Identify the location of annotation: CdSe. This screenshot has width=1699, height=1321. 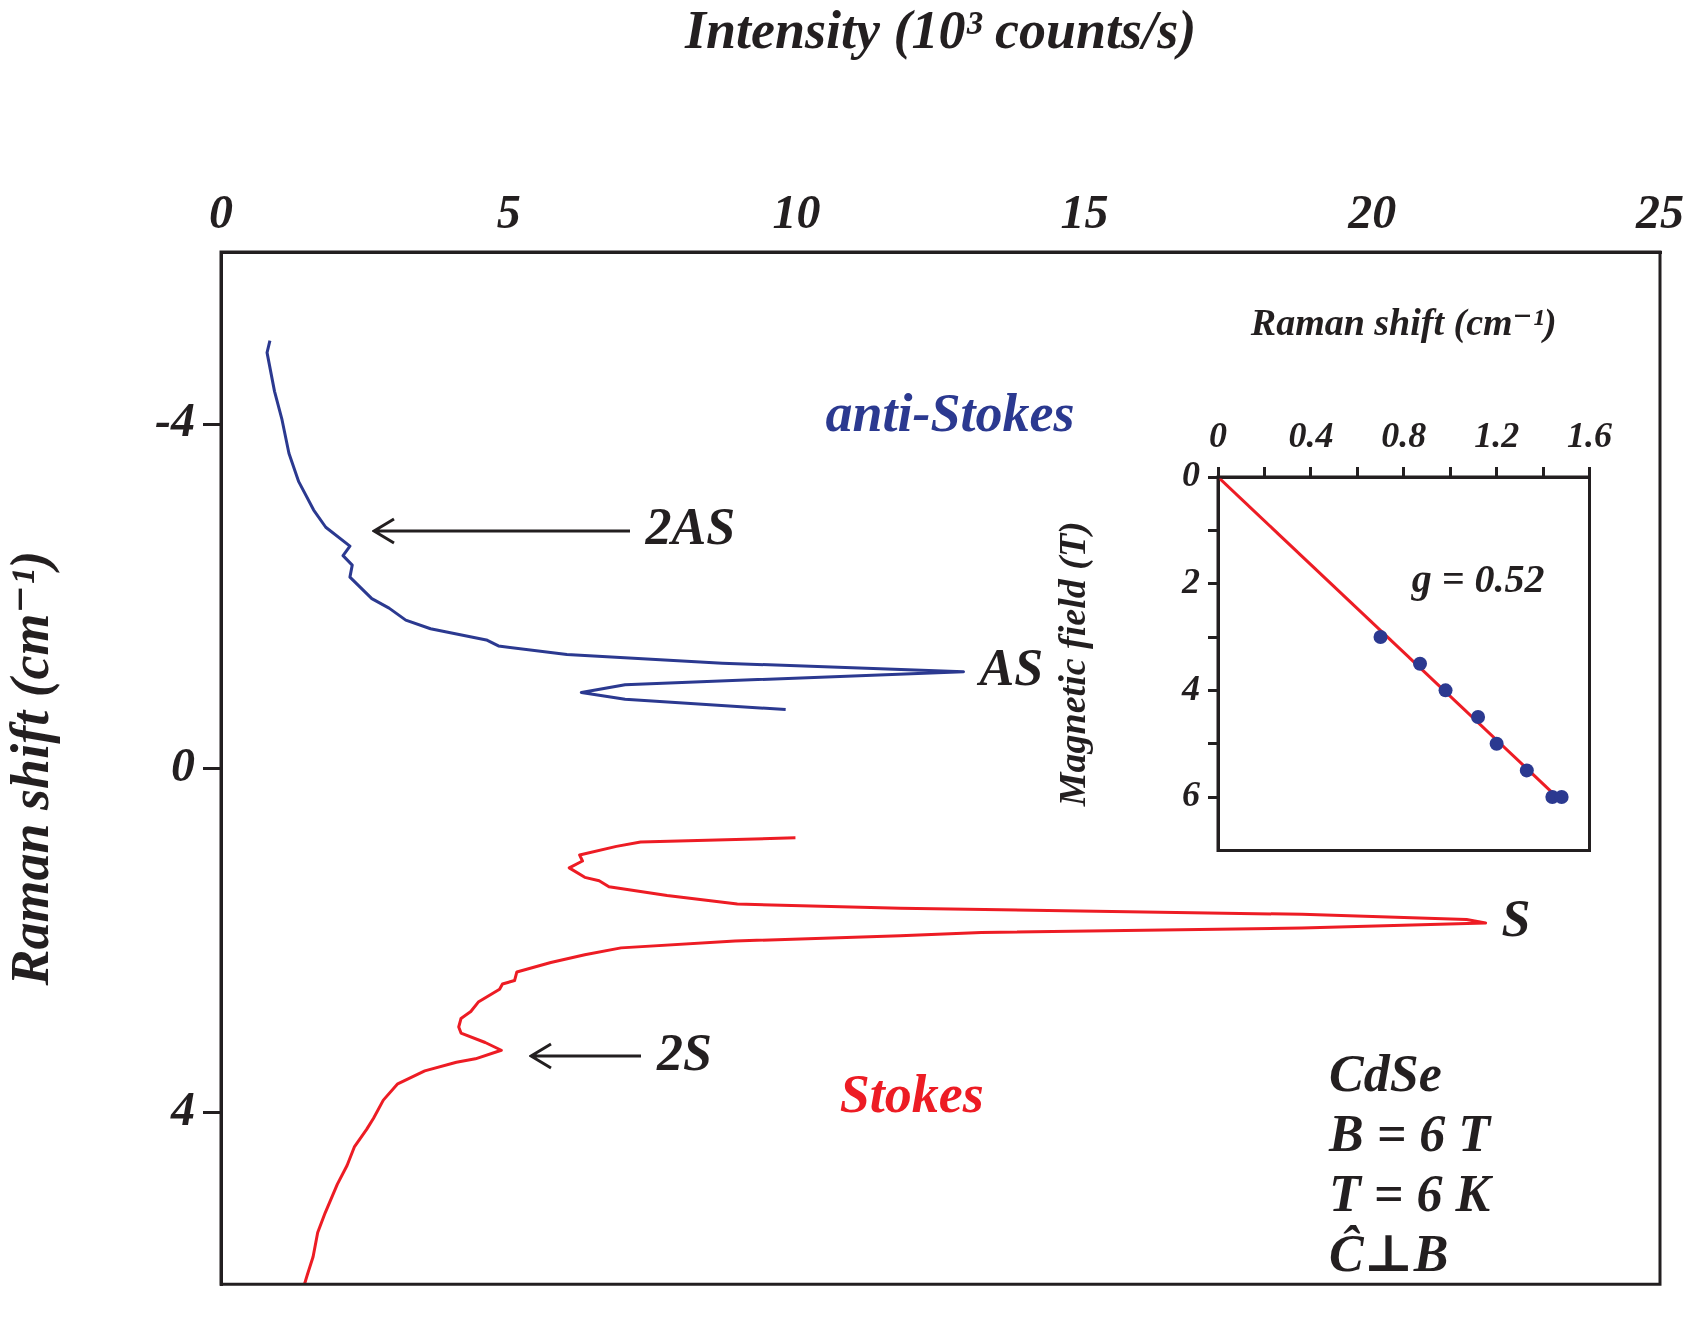
(1385, 1074).